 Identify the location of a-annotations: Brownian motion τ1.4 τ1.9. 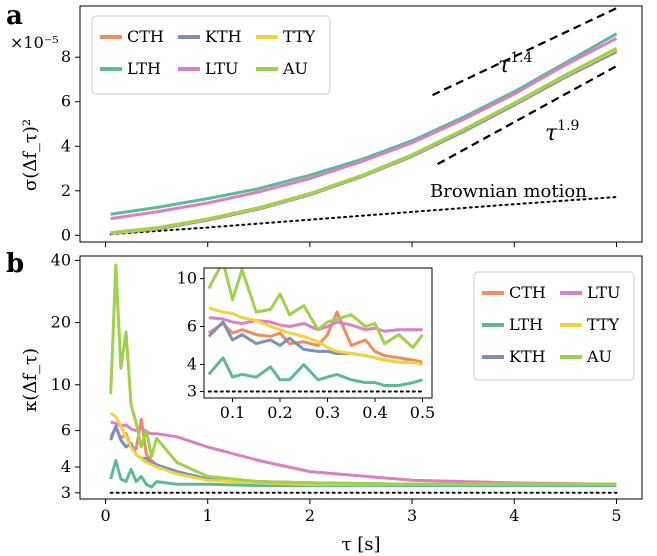
(508, 126).